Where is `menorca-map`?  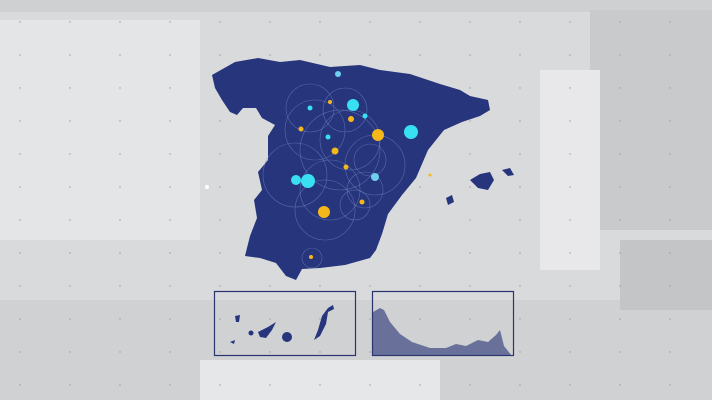
menorca-map is located at coordinates (508, 172).